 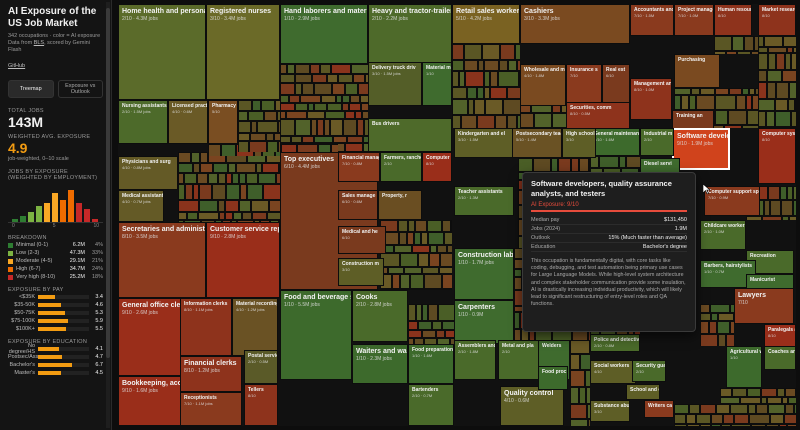 What do you see at coordinates (108, 215) in the screenshot?
I see `sidebar-scrollbar` at bounding box center [108, 215].